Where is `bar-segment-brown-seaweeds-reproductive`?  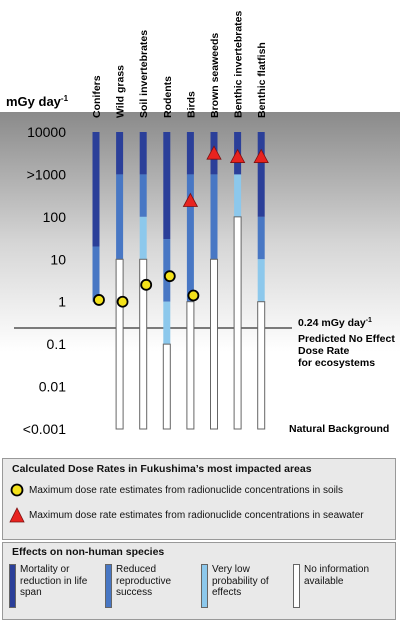 bar-segment-brown-seaweeds-reproductive is located at coordinates (214, 217).